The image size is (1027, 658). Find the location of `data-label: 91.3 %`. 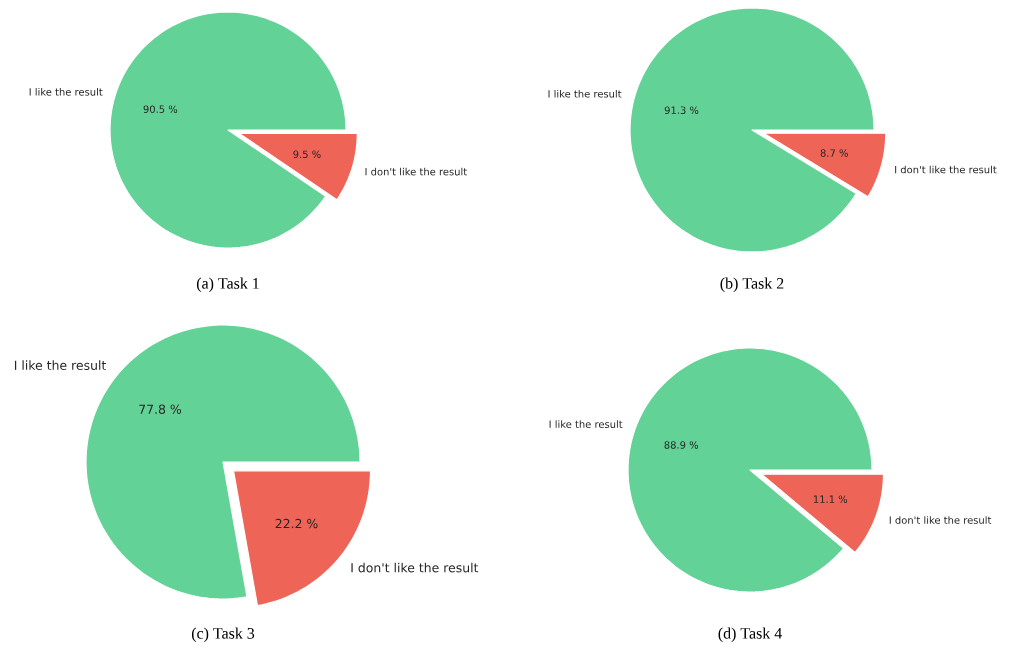

data-label: 91.3 % is located at coordinates (681, 110).